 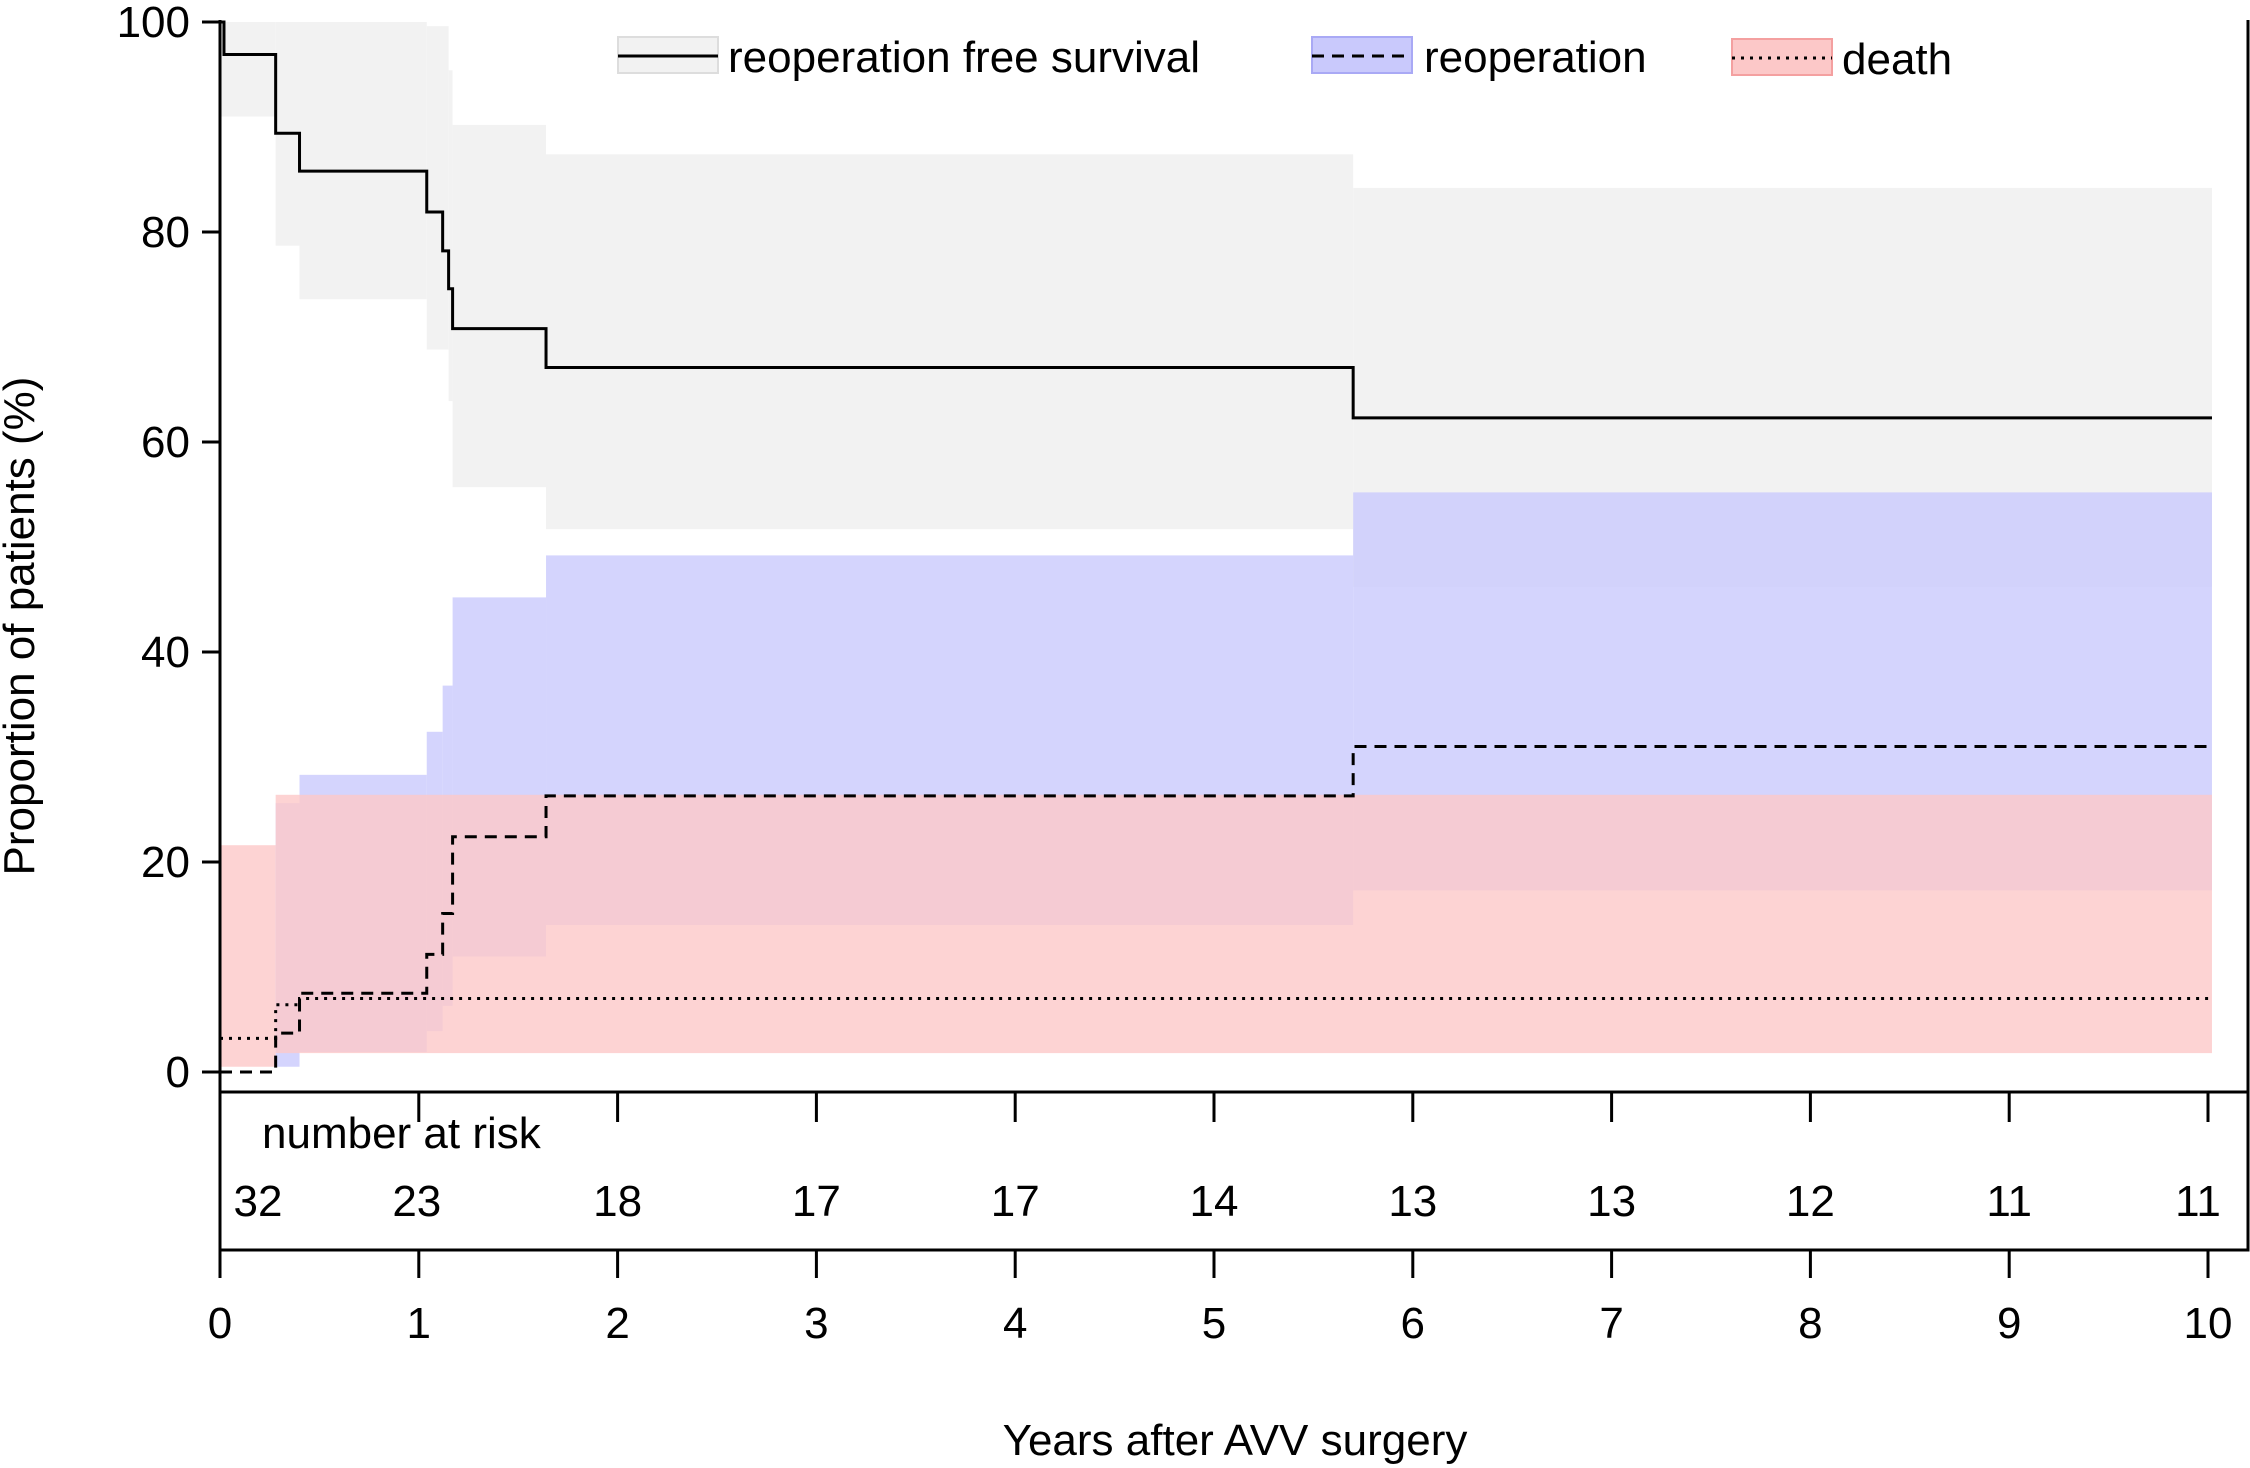 I want to click on risk-count: 12, so click(x=1810, y=1201).